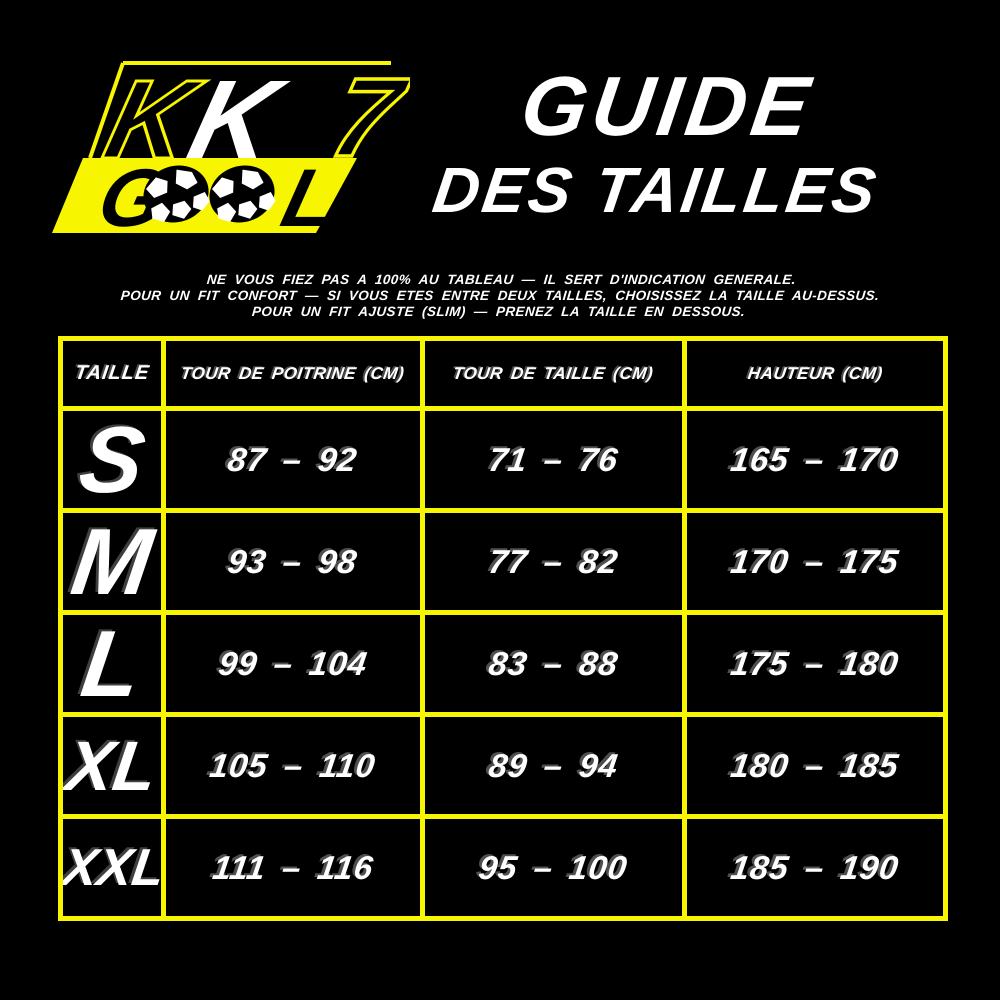  I want to click on table-row-xxl: XXL 111 – 116 95 – 100 185 – 190, so click(503, 867).